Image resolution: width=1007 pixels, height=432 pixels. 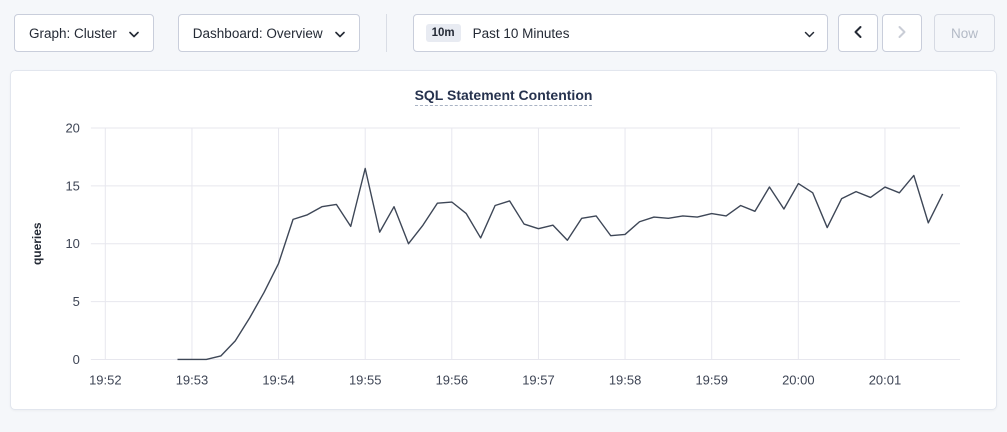 I want to click on y-axis-tick-label: 10, so click(x=72, y=243).